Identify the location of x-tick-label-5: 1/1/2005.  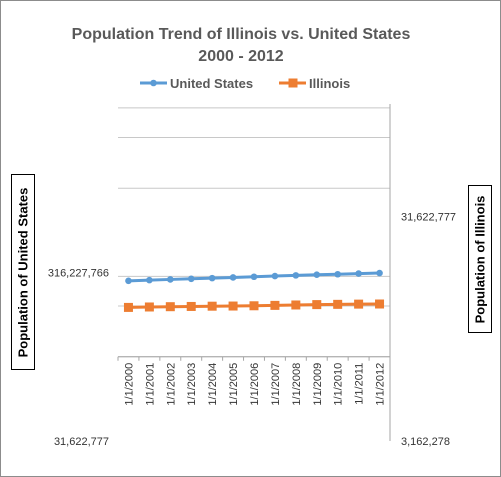
(234, 384).